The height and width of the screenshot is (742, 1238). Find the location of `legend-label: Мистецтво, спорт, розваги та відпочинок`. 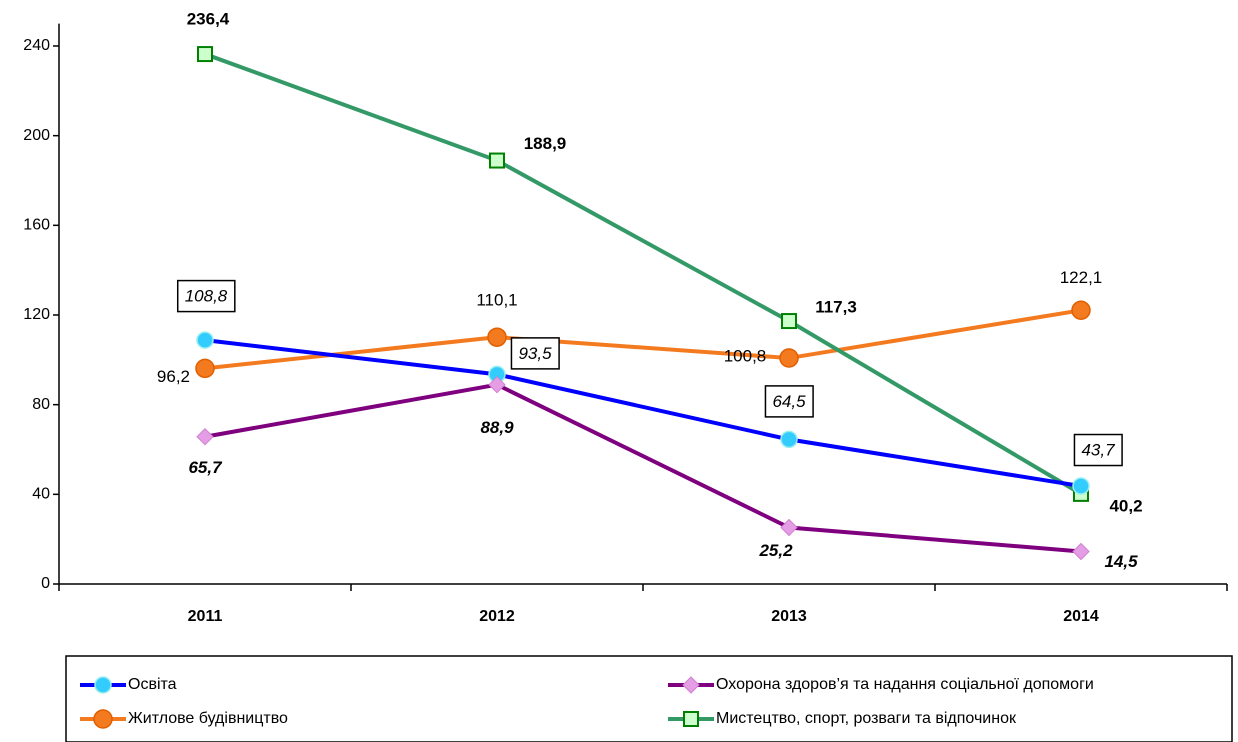

legend-label: Мистецтво, спорт, розваги та відпочинок is located at coordinates (866, 718).